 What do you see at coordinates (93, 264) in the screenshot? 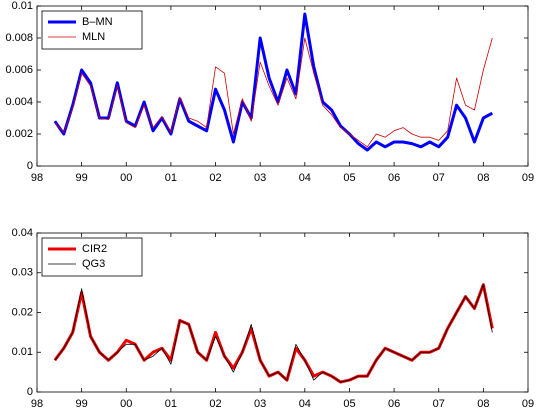
I see `legend-label: QG3` at bounding box center [93, 264].